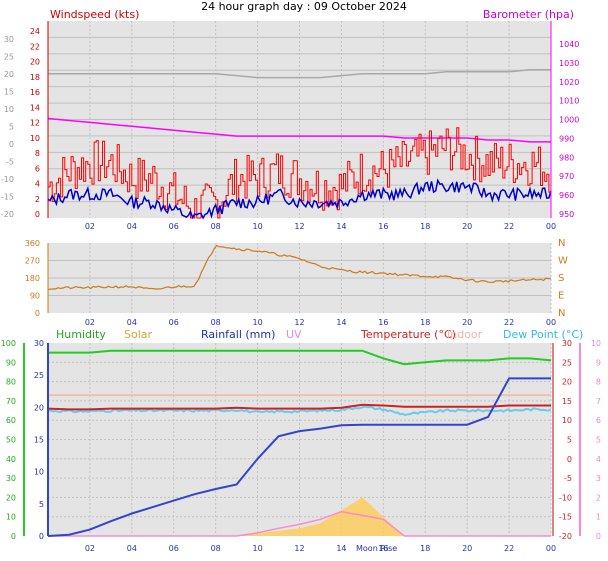 The height and width of the screenshot is (561, 608). What do you see at coordinates (37, 153) in the screenshot?
I see `wind-tick-8: 8` at bounding box center [37, 153].